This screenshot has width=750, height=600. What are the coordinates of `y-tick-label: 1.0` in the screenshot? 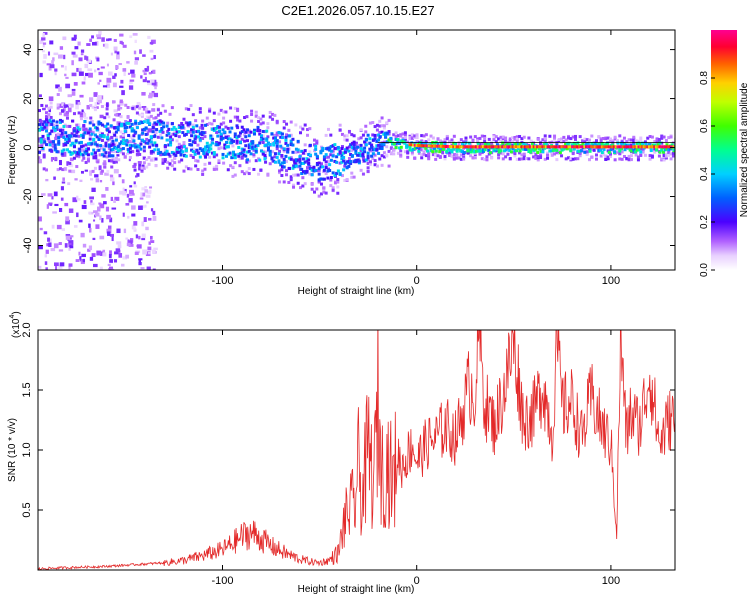 It's located at (27, 449).